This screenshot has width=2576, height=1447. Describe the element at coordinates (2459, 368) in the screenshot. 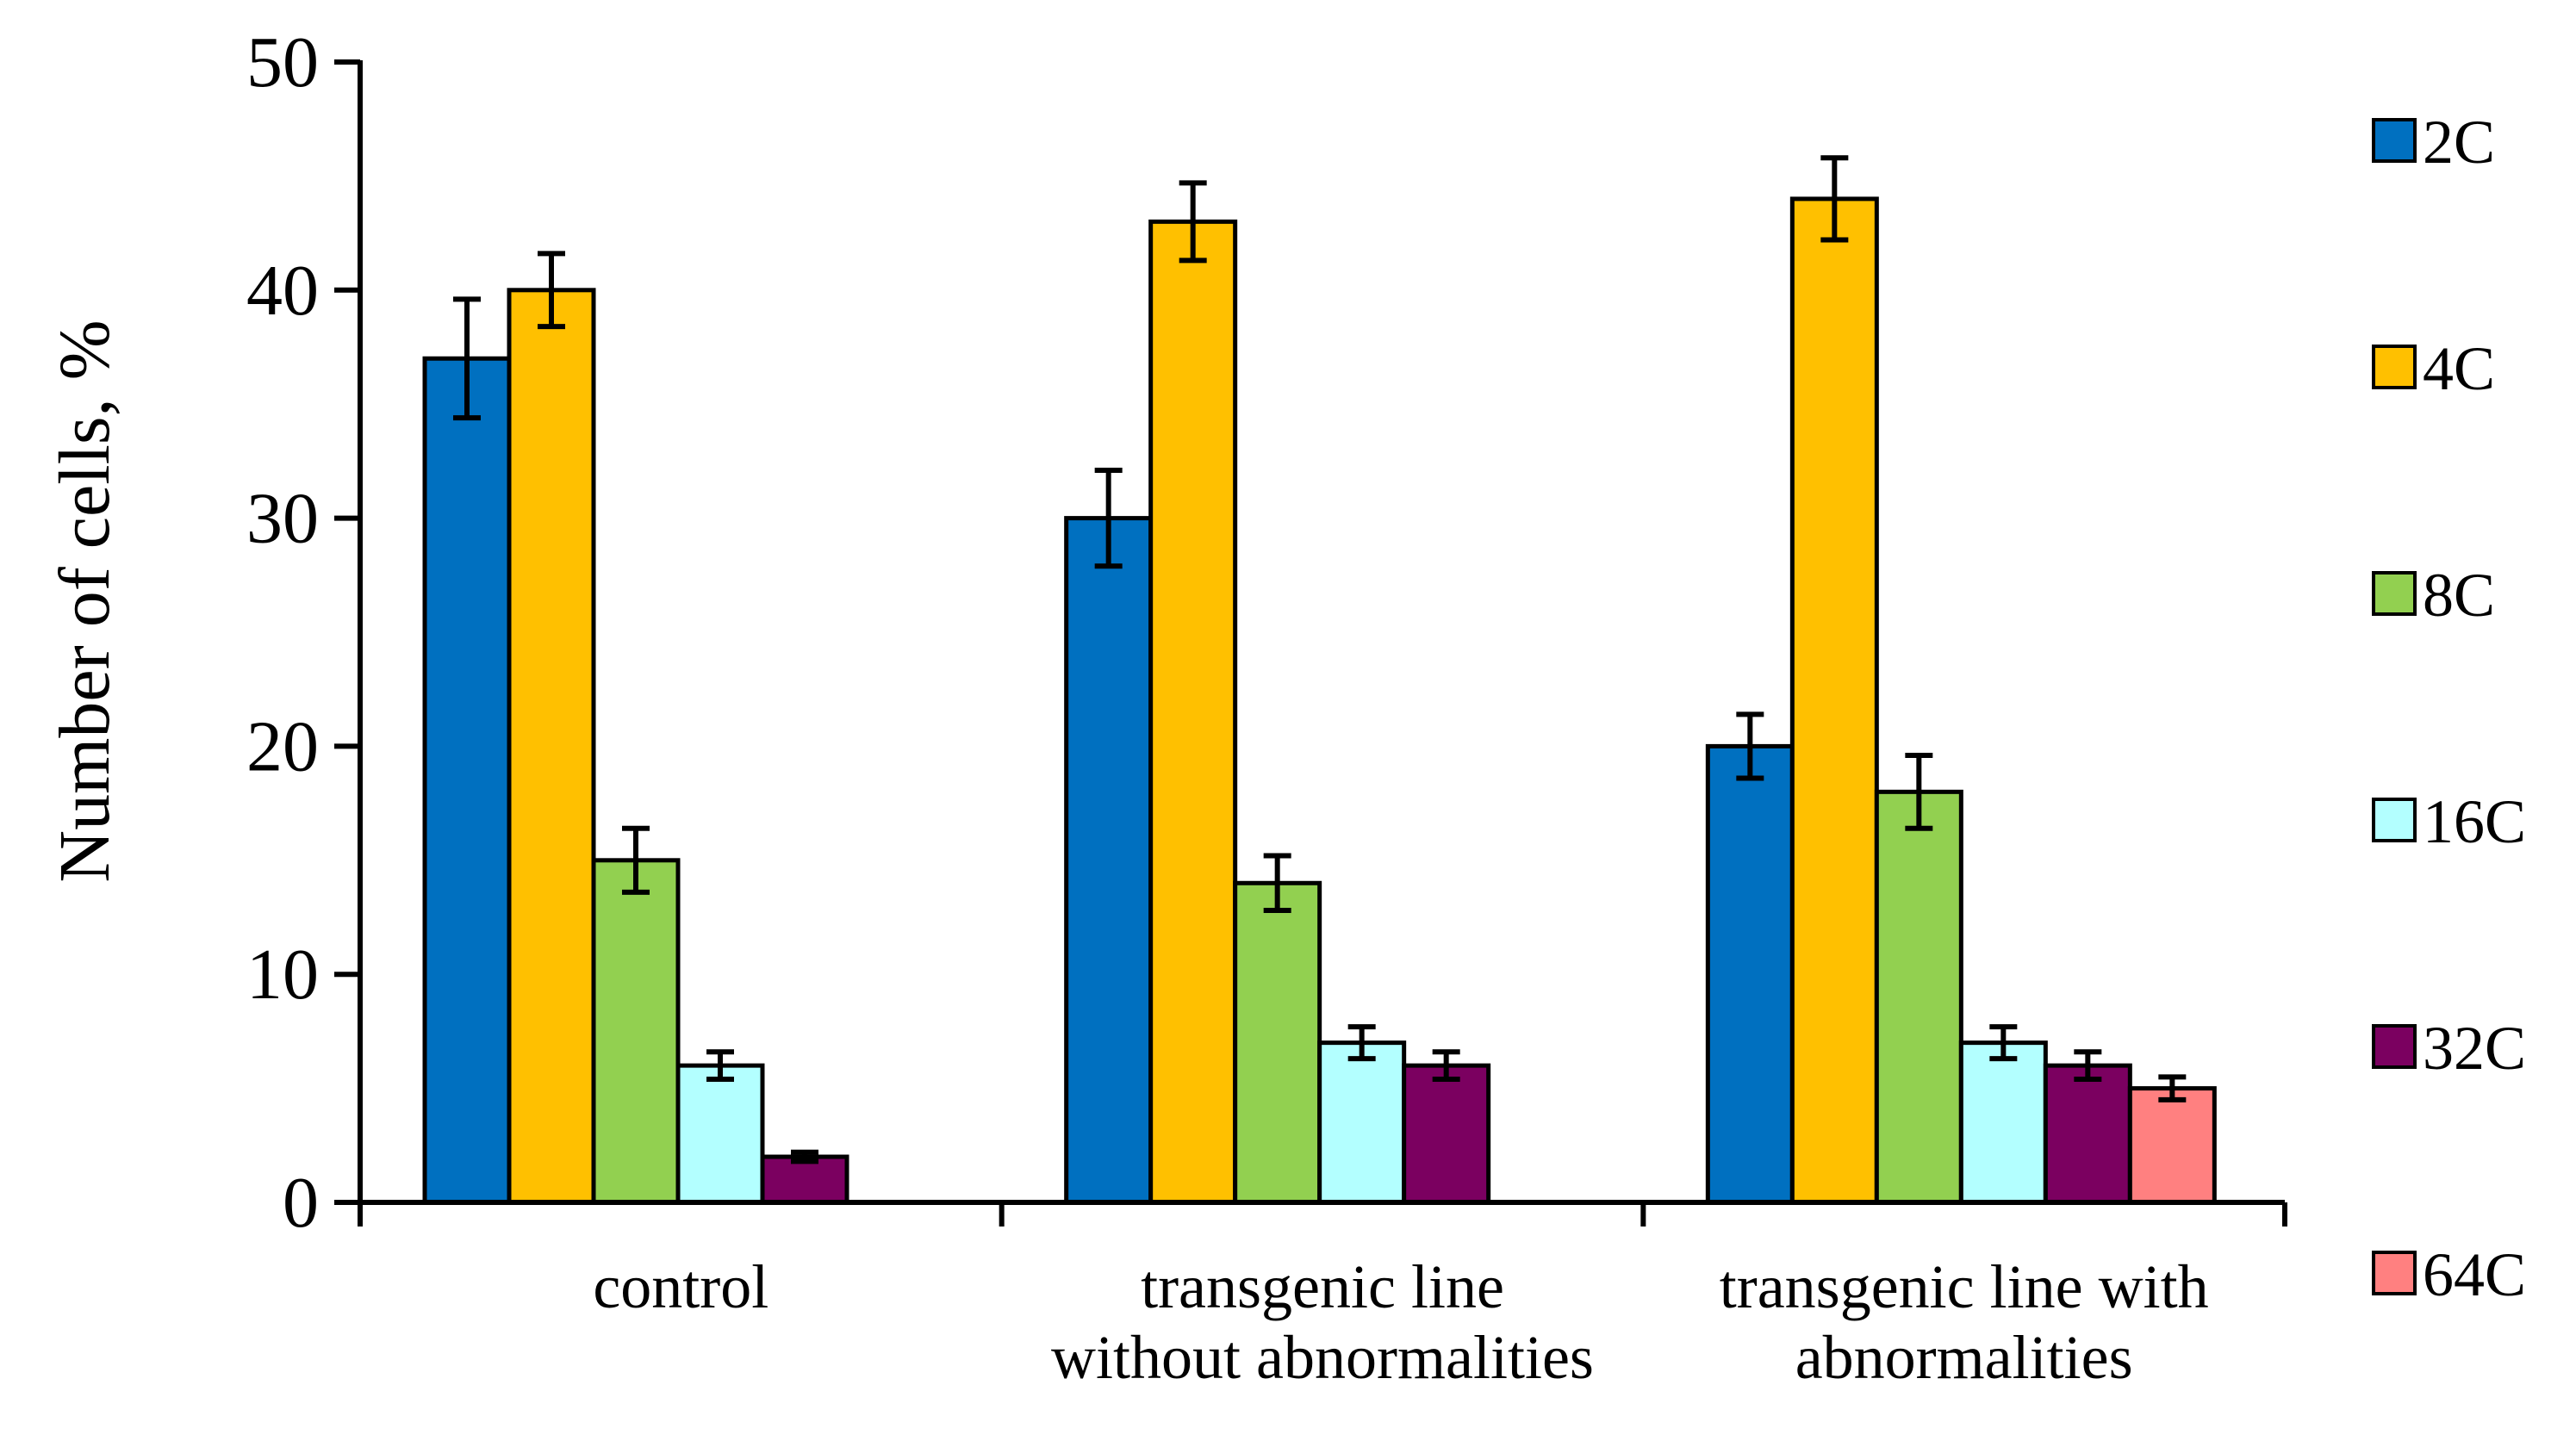

I see `legend-label-4C: 4C` at that location.